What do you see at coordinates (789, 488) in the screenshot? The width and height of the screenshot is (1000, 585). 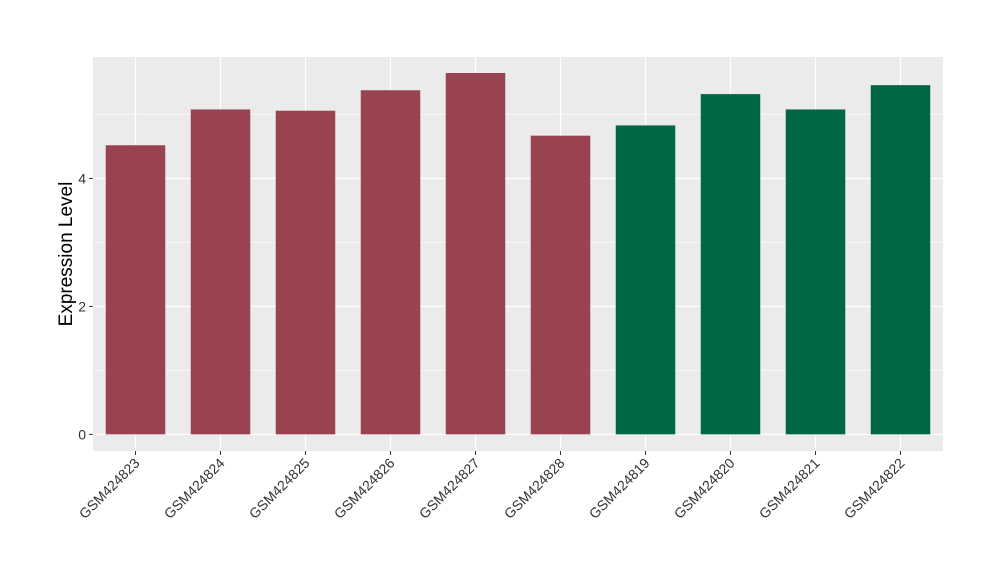 I see `x-tick-label: GSM424821` at bounding box center [789, 488].